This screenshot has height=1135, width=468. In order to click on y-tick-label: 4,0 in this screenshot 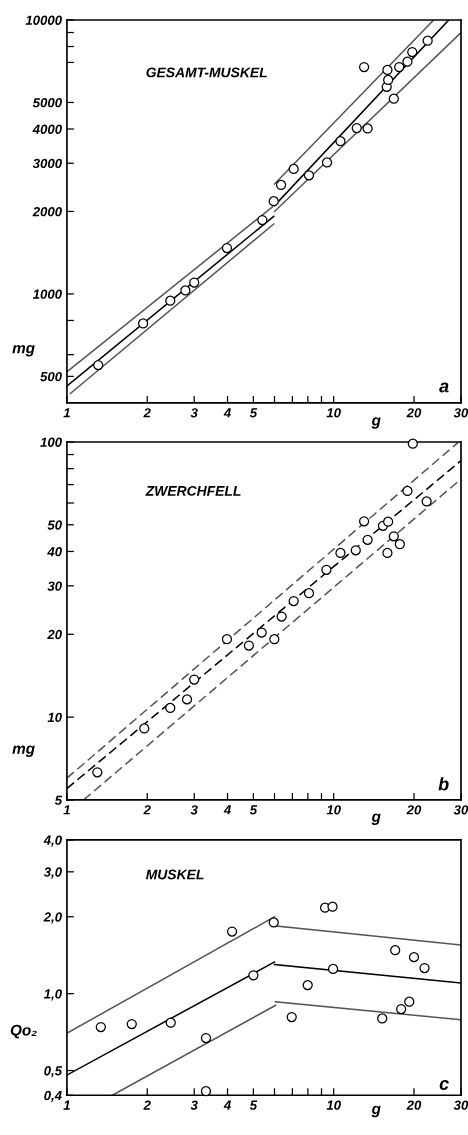, I will do `click(52, 841)`.